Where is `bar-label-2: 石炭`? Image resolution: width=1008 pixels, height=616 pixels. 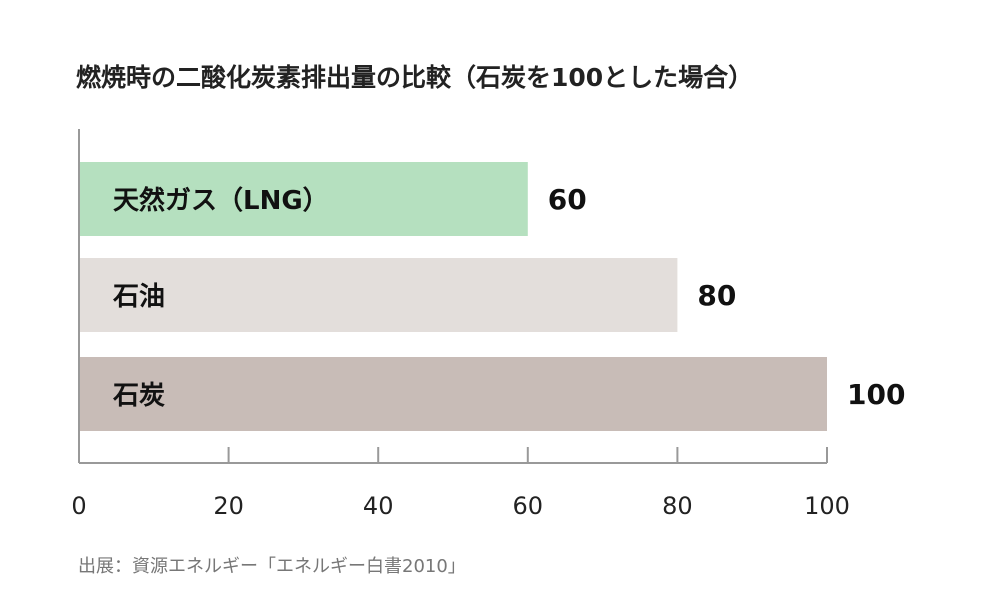 bar-label-2: 石炭 is located at coordinates (138, 396).